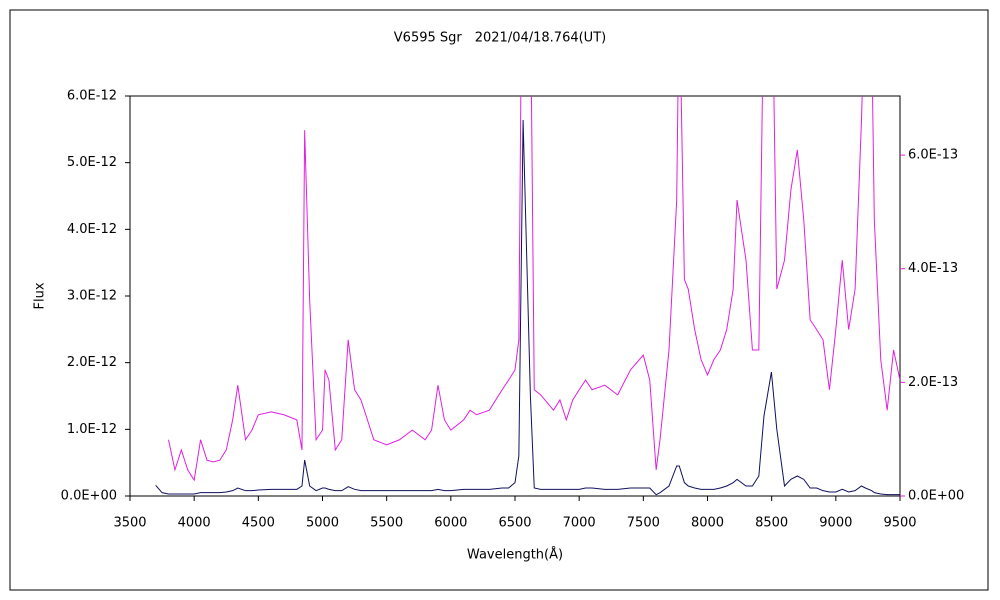 The width and height of the screenshot is (1000, 600). I want to click on x-tick-label: 6000, so click(450, 523).